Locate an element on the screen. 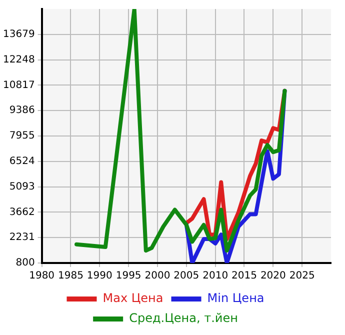 This screenshot has height=335, width=345. x-tick-label: 2000 is located at coordinates (157, 276).